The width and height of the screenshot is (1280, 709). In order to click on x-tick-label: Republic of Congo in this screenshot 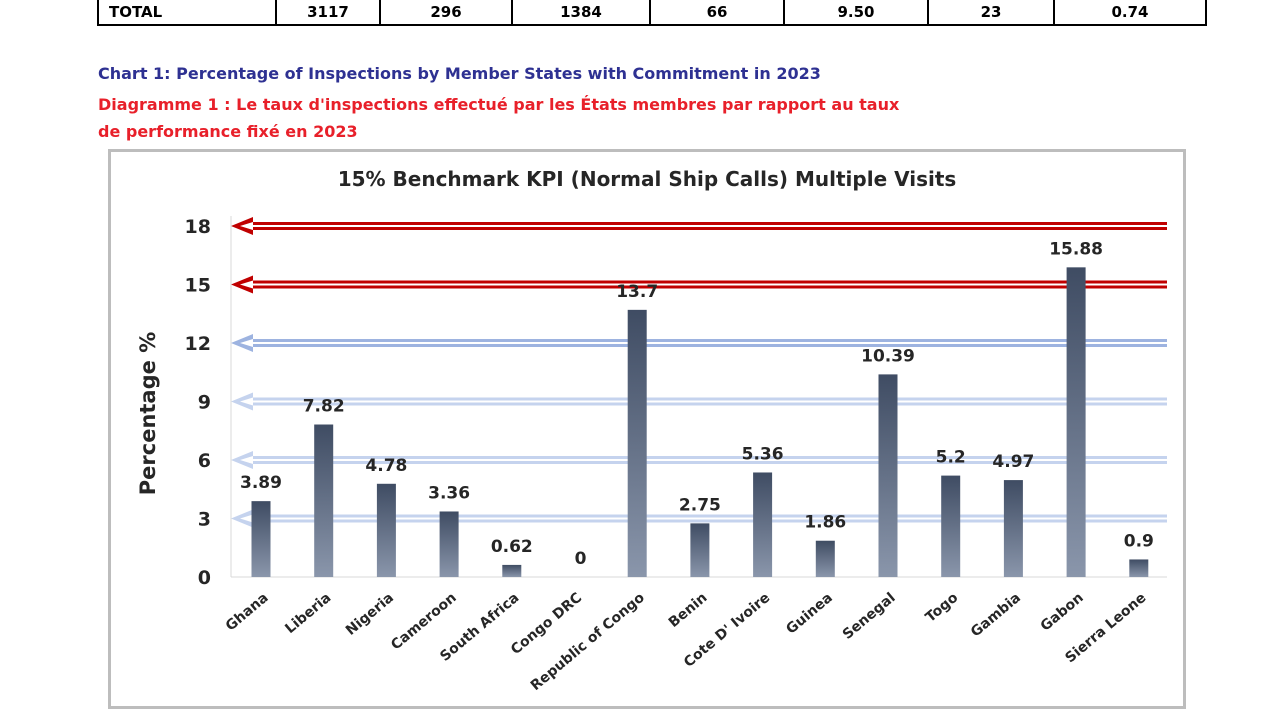, I will do `click(588, 642)`.